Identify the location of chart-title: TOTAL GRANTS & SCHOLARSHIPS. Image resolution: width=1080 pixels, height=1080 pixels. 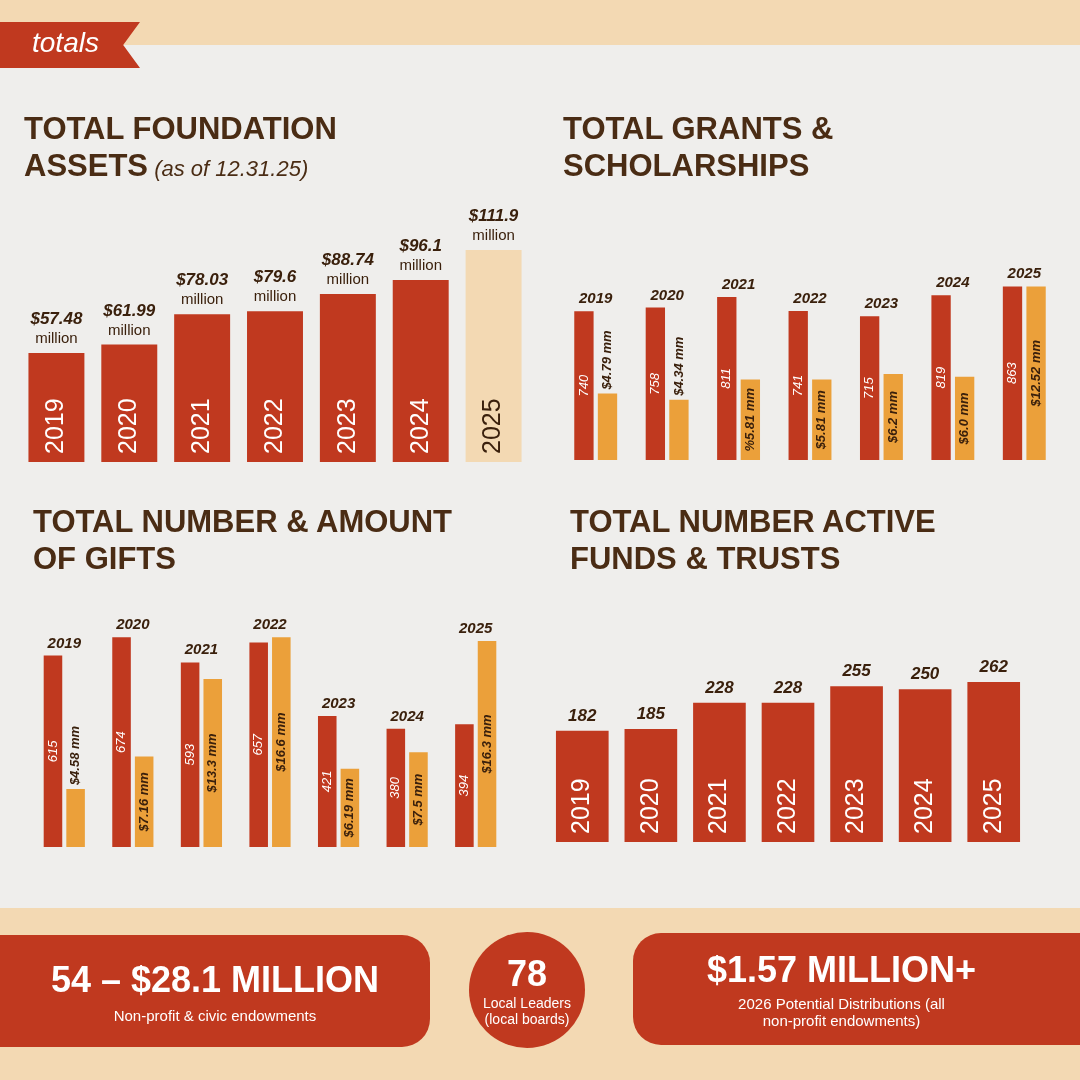
(699, 147).